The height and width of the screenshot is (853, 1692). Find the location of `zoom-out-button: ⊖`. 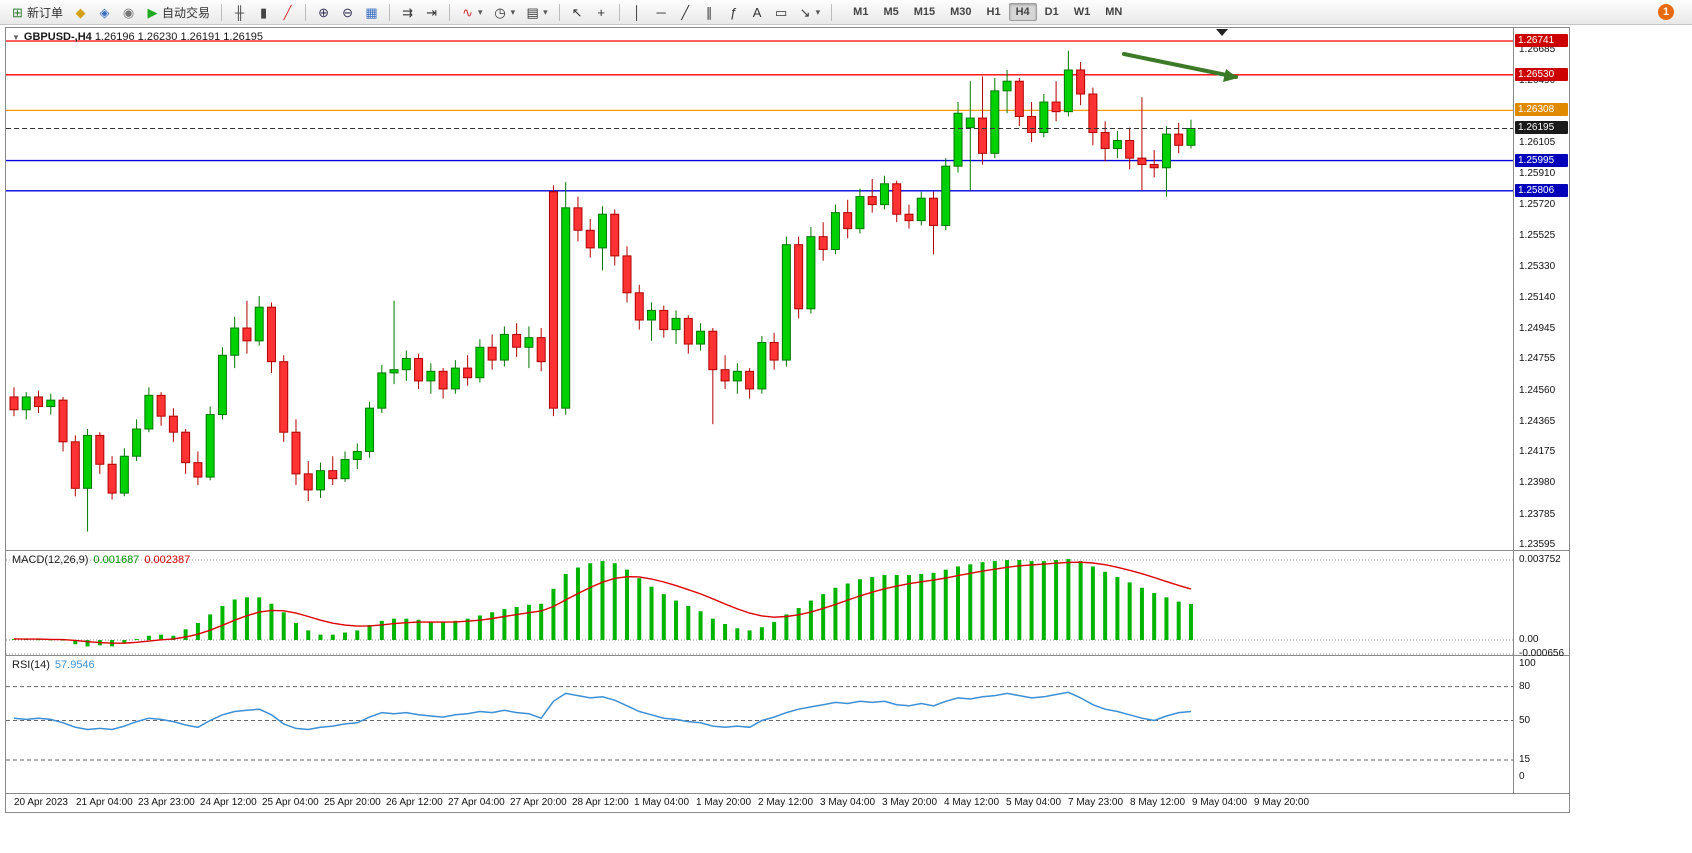

zoom-out-button: ⊖ is located at coordinates (347, 12).